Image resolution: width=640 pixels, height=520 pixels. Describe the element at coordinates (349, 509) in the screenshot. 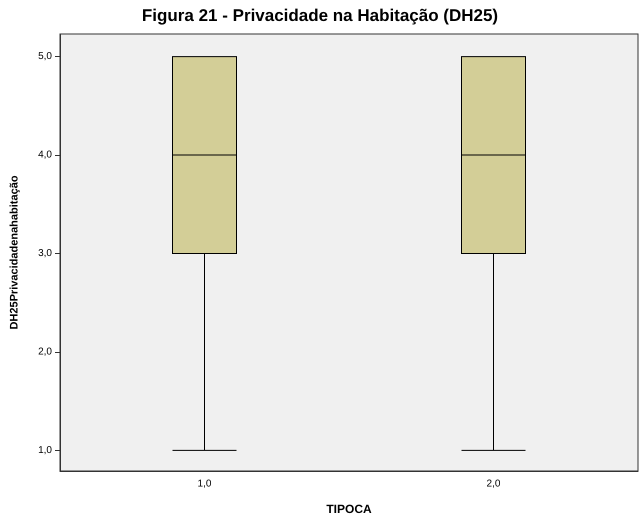

I see `x-axis-title: TIPOCA` at that location.